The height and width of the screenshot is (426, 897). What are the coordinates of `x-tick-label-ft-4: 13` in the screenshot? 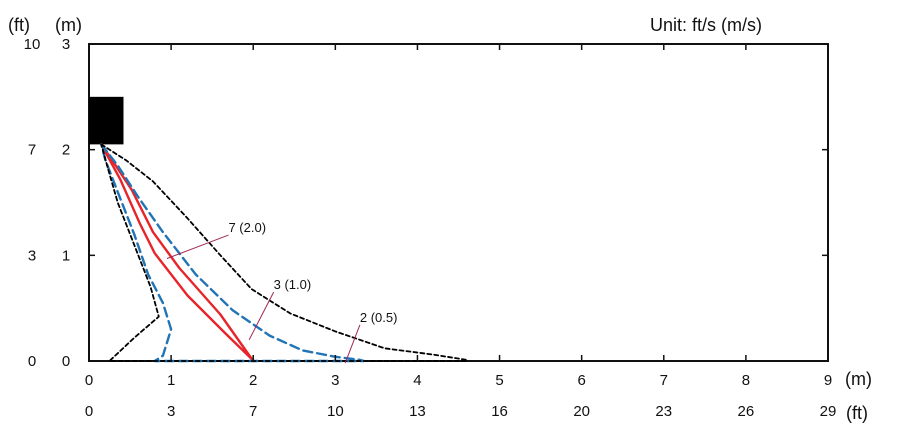 It's located at (417, 411).